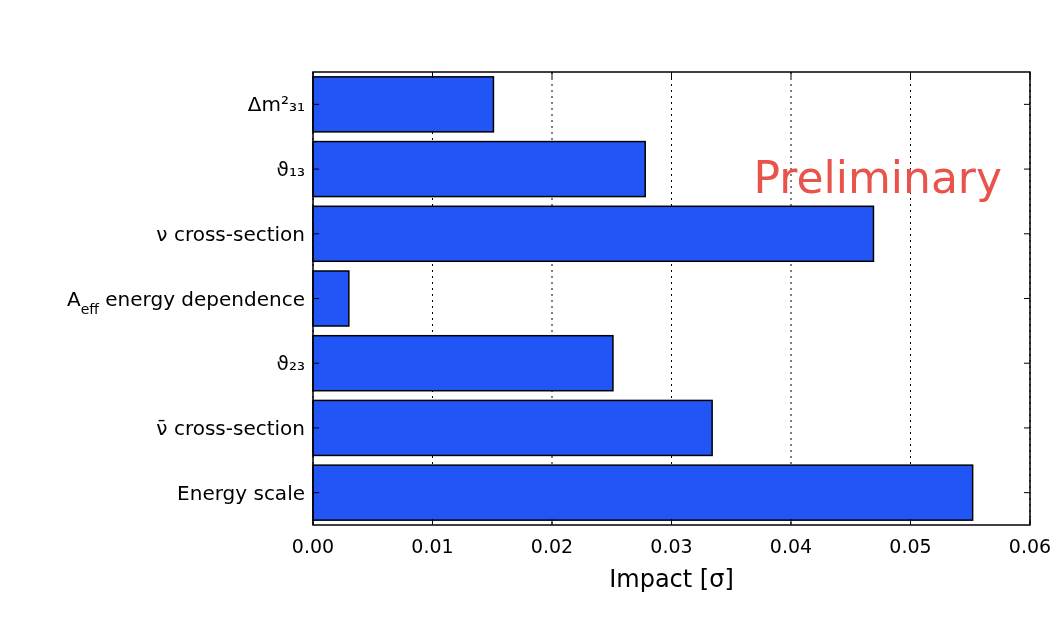 The image size is (1064, 639). I want to click on y-tick-label: Δm²₃₁, so click(276, 104).